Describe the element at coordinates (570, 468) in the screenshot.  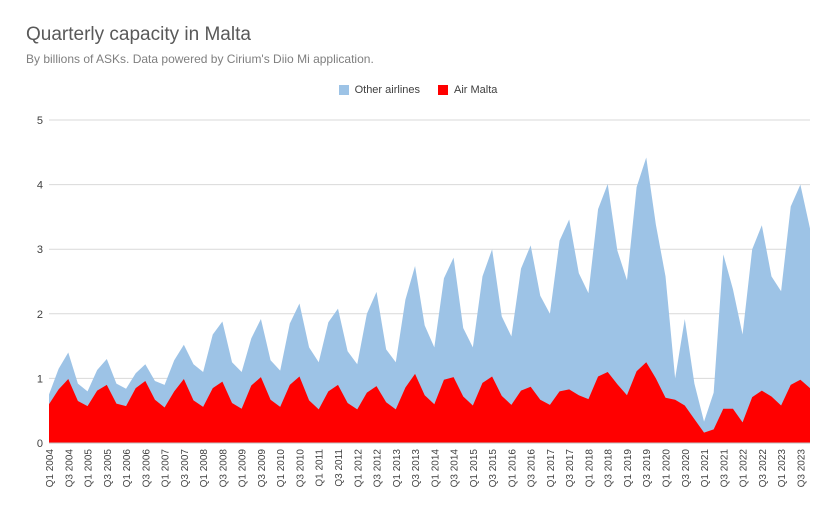
I see `x-tick-label: Q3 2017` at that location.